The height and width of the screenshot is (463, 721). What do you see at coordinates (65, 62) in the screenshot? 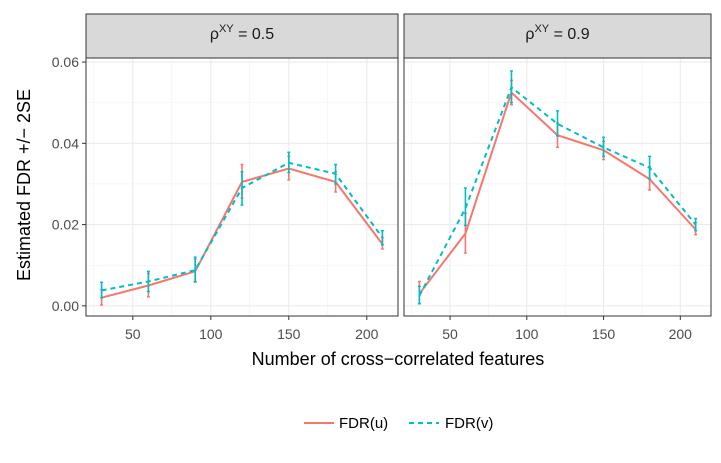
I see `y-tick-label: 0.06` at bounding box center [65, 62].